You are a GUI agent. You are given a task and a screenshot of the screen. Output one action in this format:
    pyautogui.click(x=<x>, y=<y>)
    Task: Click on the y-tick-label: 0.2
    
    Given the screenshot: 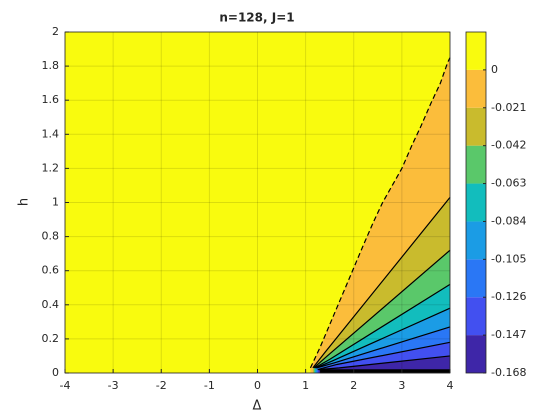 What is the action you would take?
    pyautogui.click(x=51, y=338)
    